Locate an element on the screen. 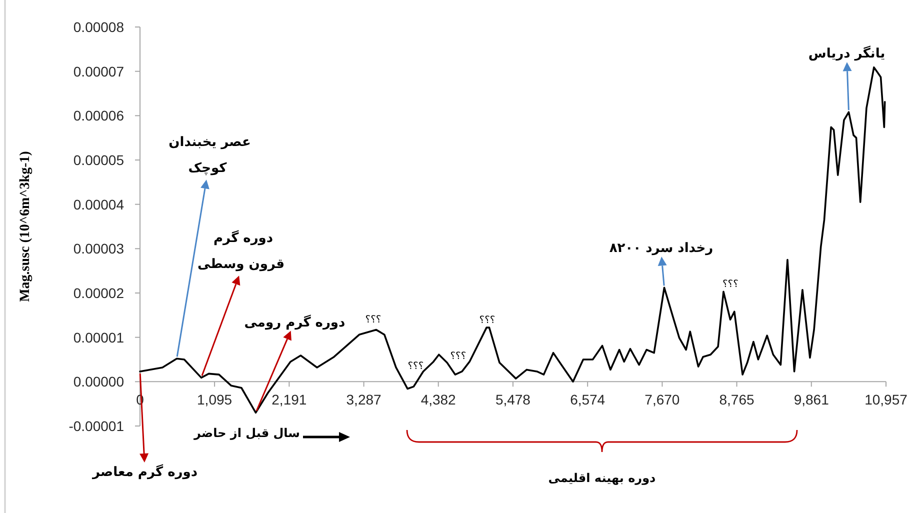 The width and height of the screenshot is (911, 513). y-tick-label: 0.00003 is located at coordinates (98, 248).